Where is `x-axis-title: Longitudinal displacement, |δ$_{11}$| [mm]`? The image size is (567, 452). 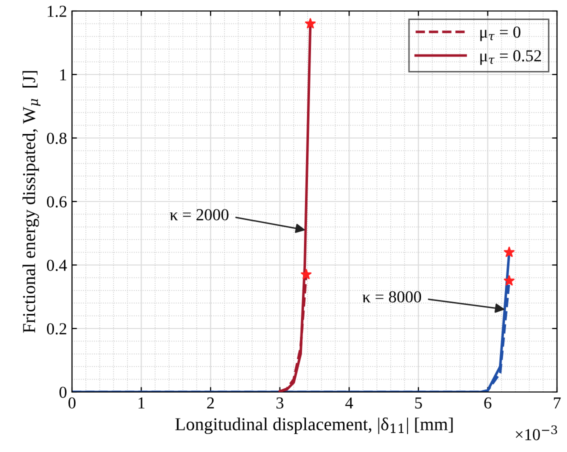 x-axis-title: Longitudinal displacement, |δ$_{11}$| [mm] is located at coordinates (314, 426).